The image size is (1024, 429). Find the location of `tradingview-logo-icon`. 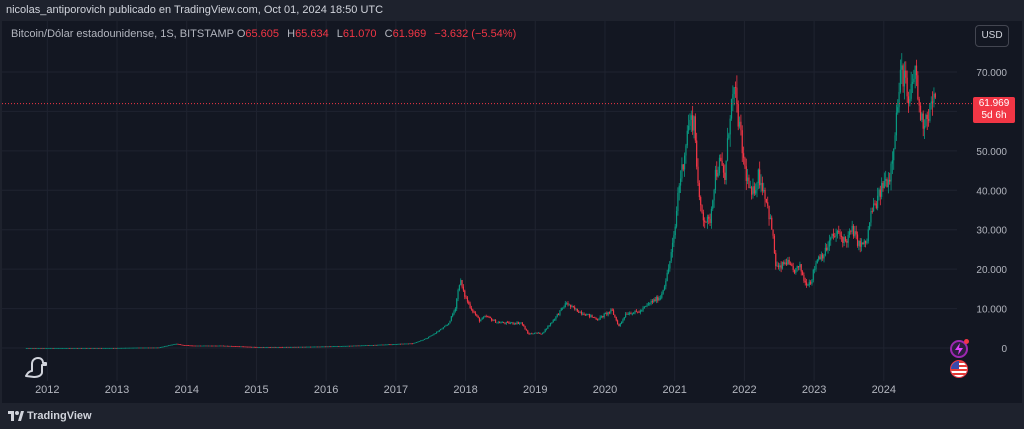

tradingview-logo-icon is located at coordinates (16, 416).